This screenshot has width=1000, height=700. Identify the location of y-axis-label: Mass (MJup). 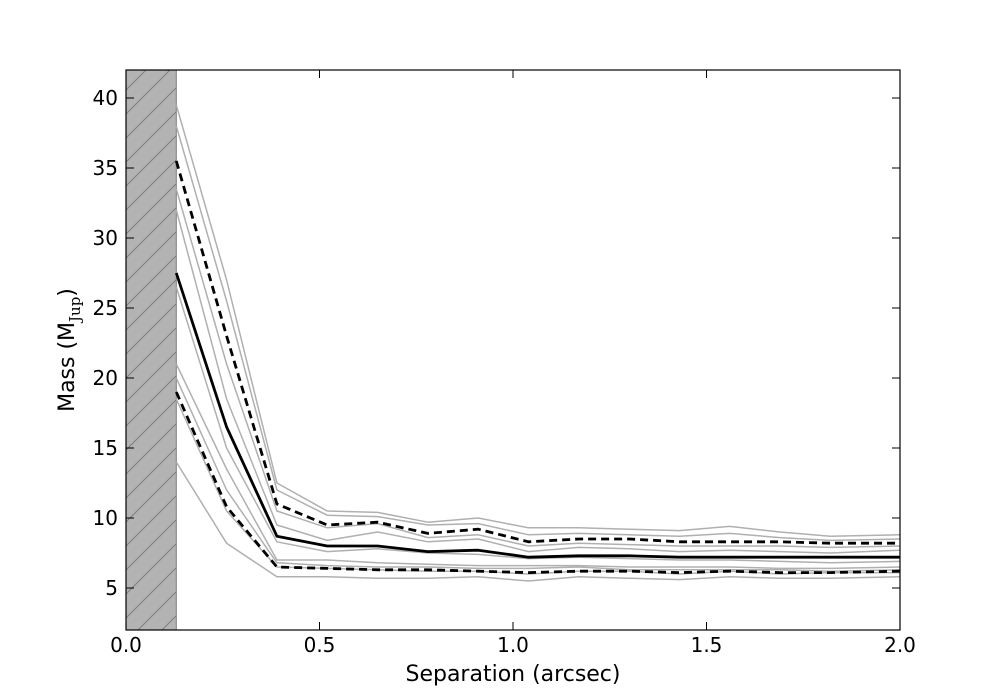
(69, 350).